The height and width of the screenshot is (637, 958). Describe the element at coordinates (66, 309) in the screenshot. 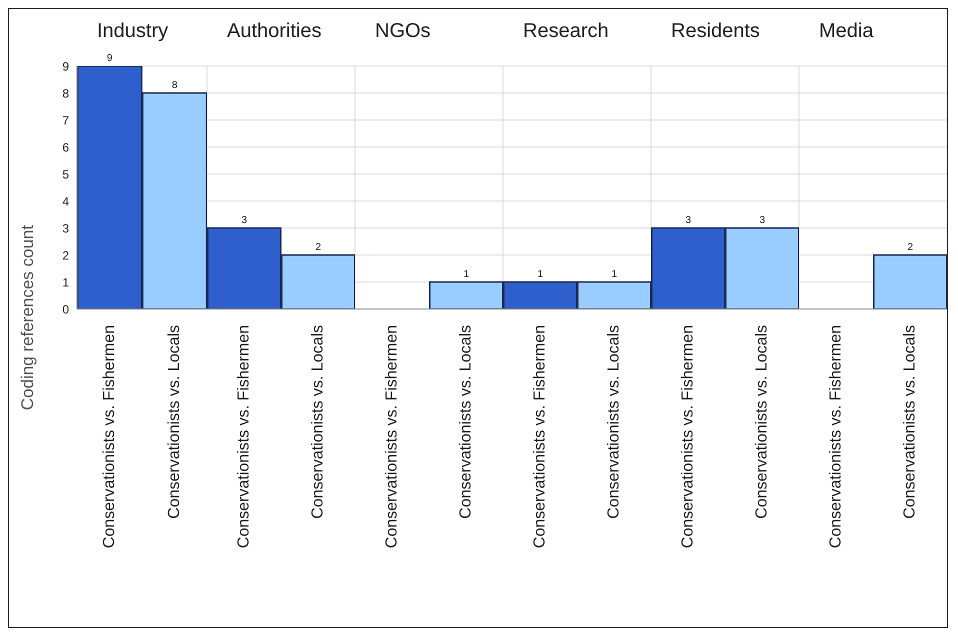

I see `y-tick-label: 0` at that location.